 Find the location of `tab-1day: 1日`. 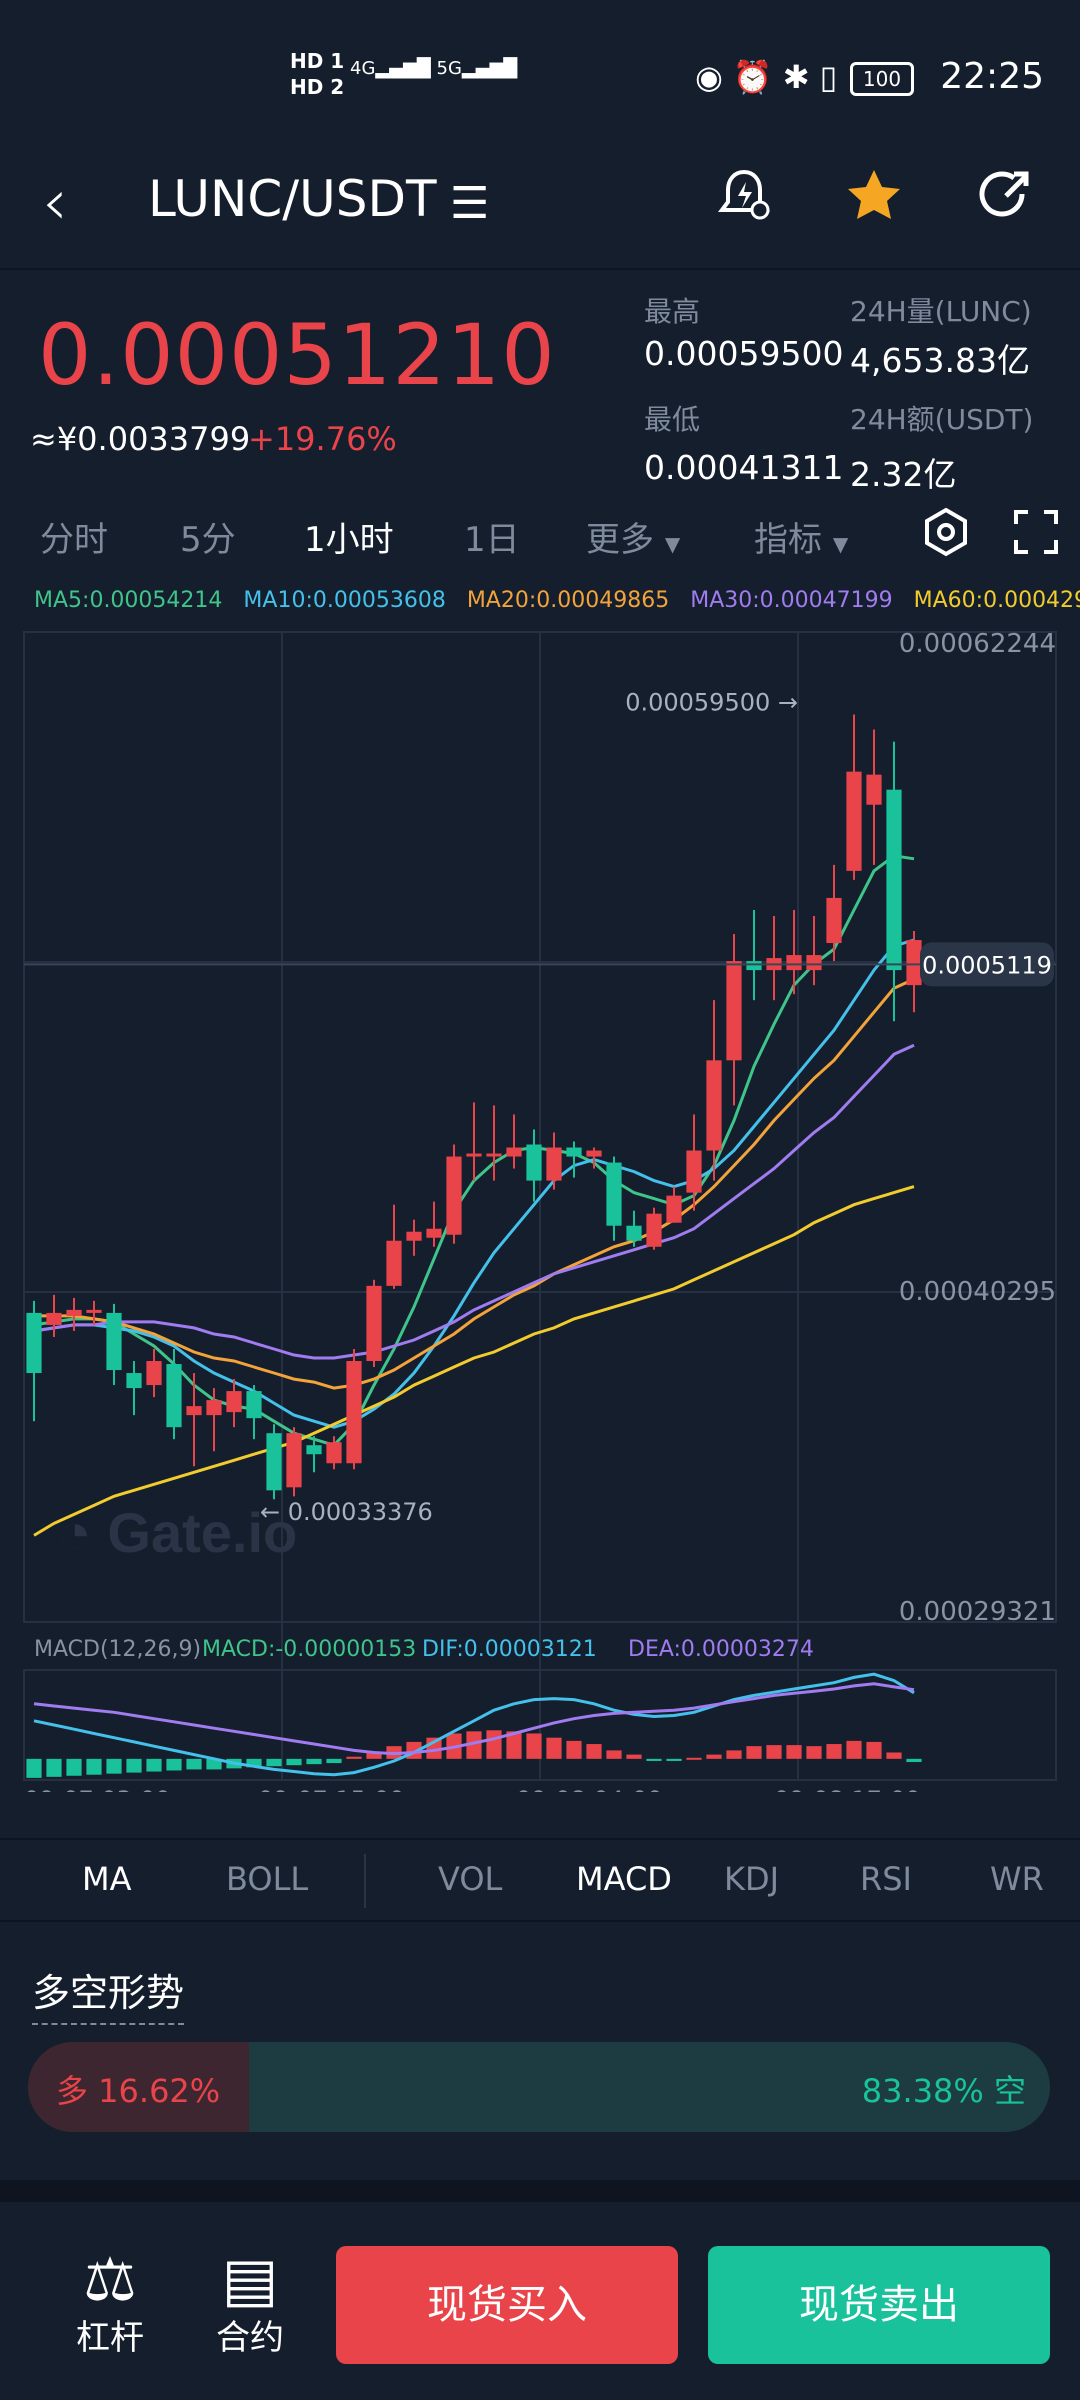

tab-1day: 1日 is located at coordinates (492, 540).